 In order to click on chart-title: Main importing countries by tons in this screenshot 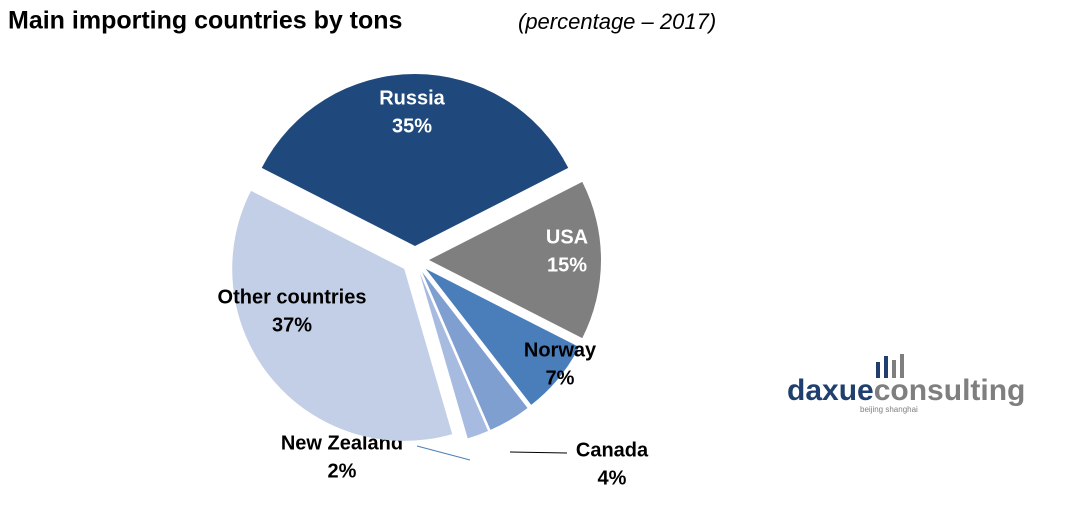, I will do `click(205, 21)`.